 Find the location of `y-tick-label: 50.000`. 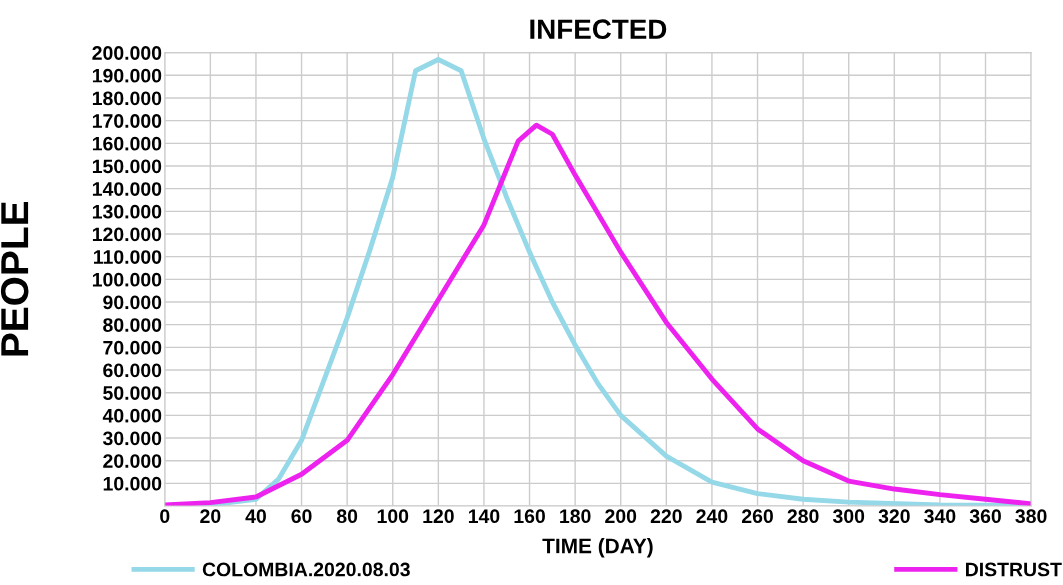

y-tick-label: 50.000 is located at coordinates (132, 393).